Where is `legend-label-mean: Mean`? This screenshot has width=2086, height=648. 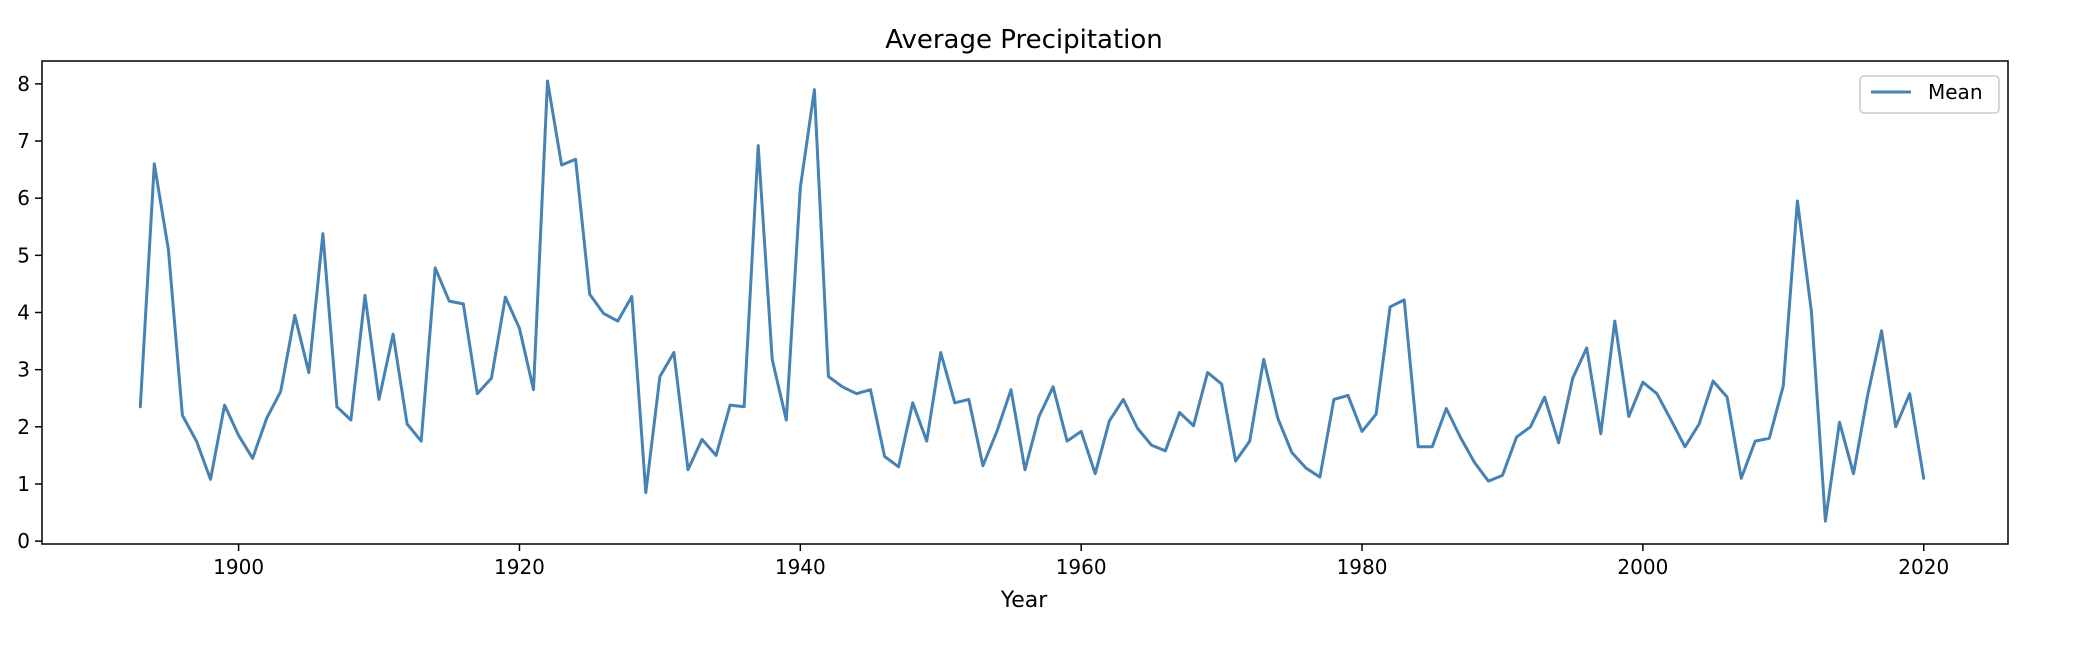 legend-label-mean: Mean is located at coordinates (1955, 92).